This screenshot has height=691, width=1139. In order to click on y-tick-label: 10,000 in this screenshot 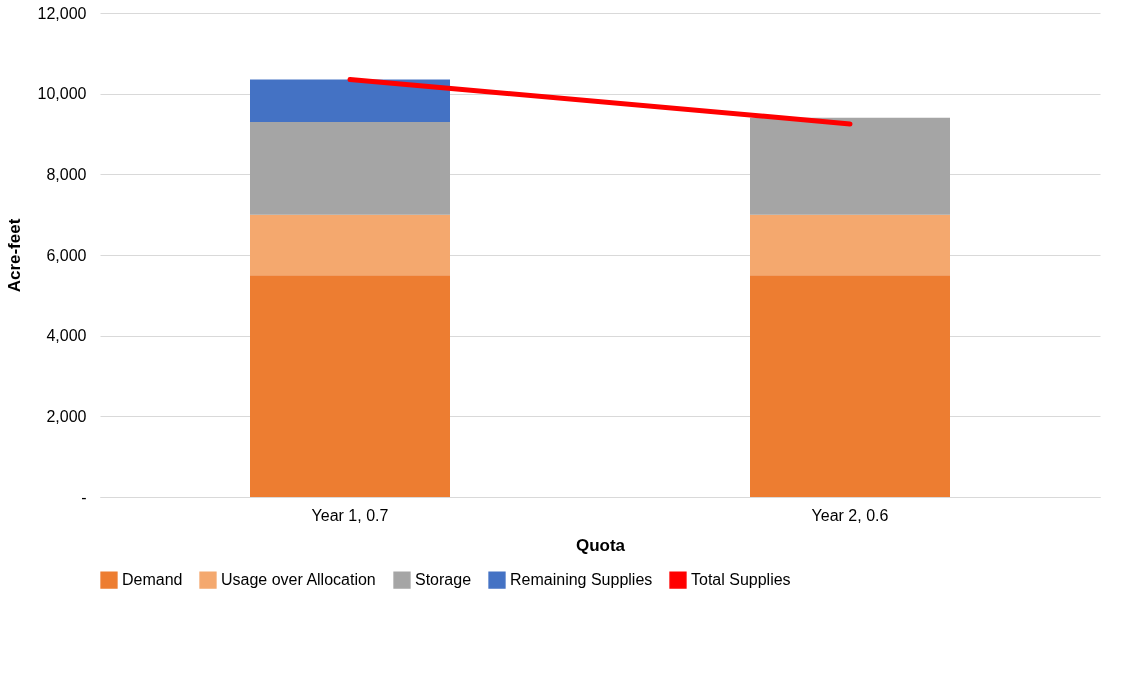, I will do `click(62, 94)`.